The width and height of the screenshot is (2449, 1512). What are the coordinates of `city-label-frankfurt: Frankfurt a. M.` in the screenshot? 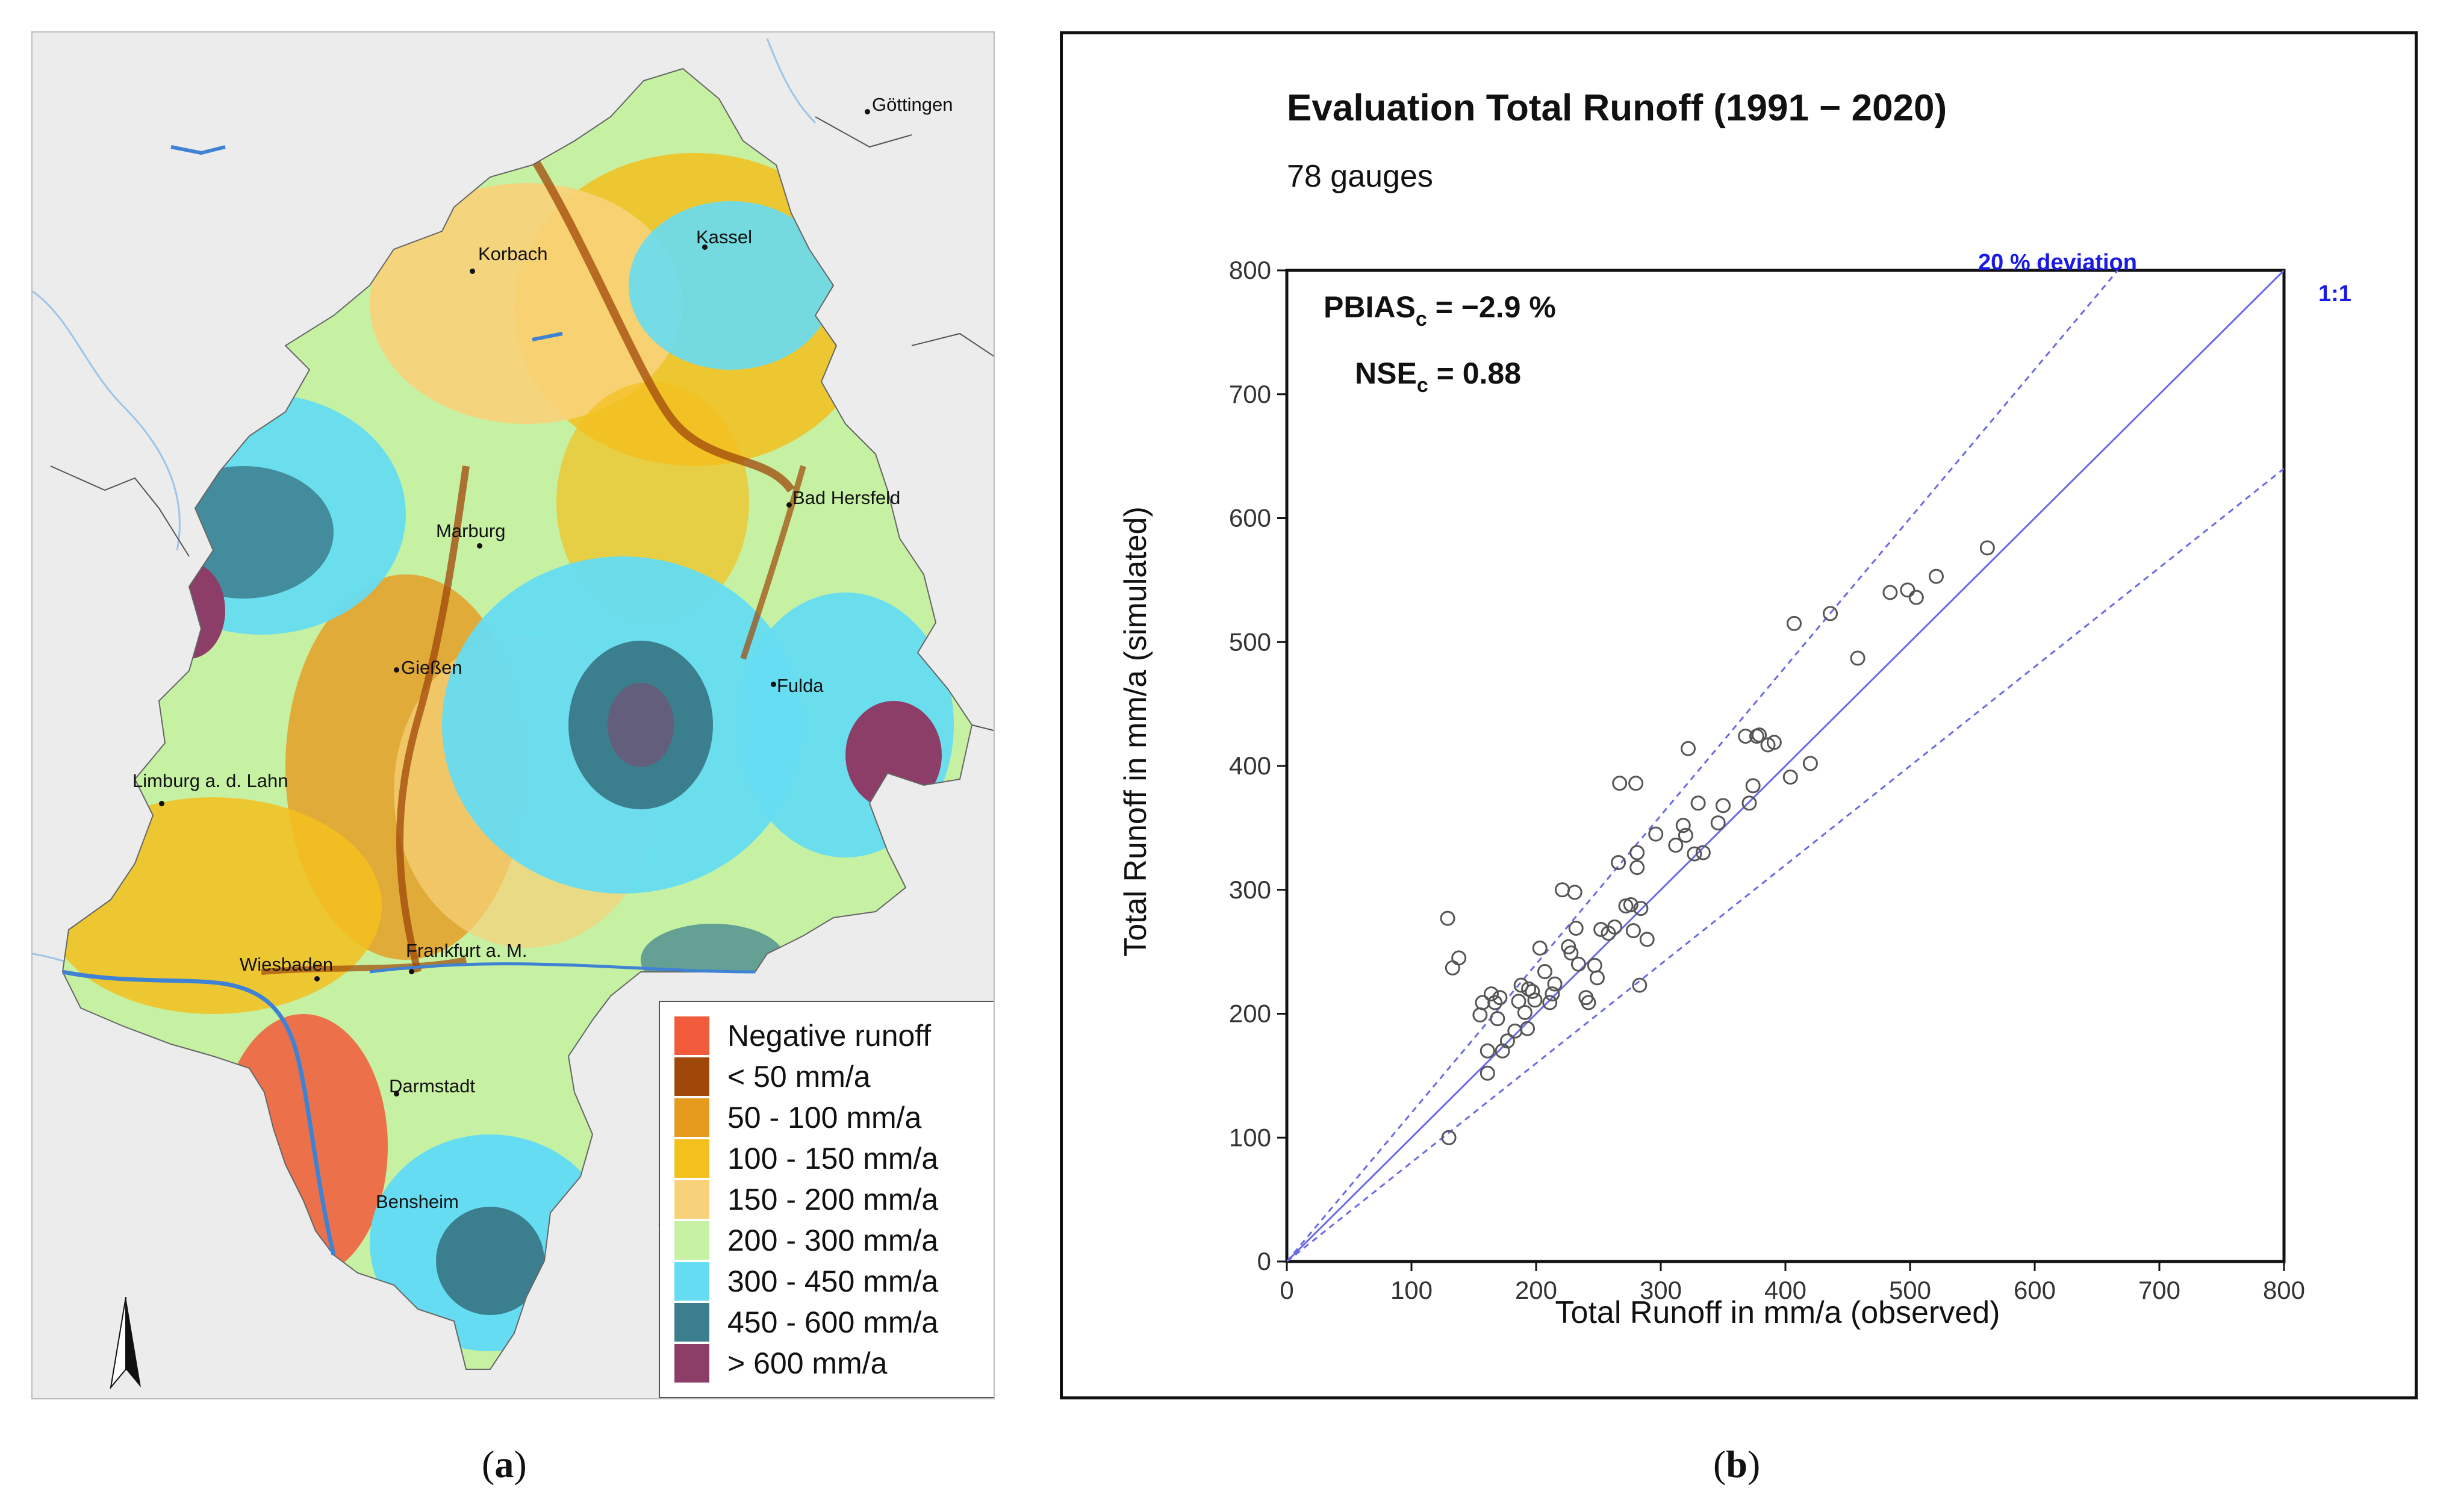 It's located at (466, 951).